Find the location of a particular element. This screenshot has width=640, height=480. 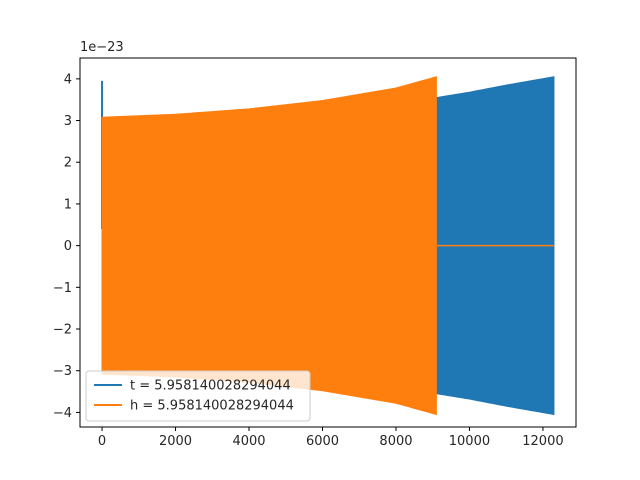

y-tick-label: −4 is located at coordinates (62, 413).